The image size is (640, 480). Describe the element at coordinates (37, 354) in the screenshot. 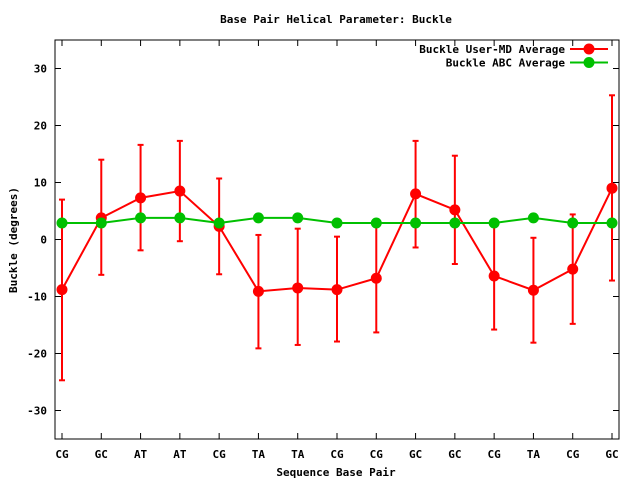

I see `y-tick-label: -20` at that location.